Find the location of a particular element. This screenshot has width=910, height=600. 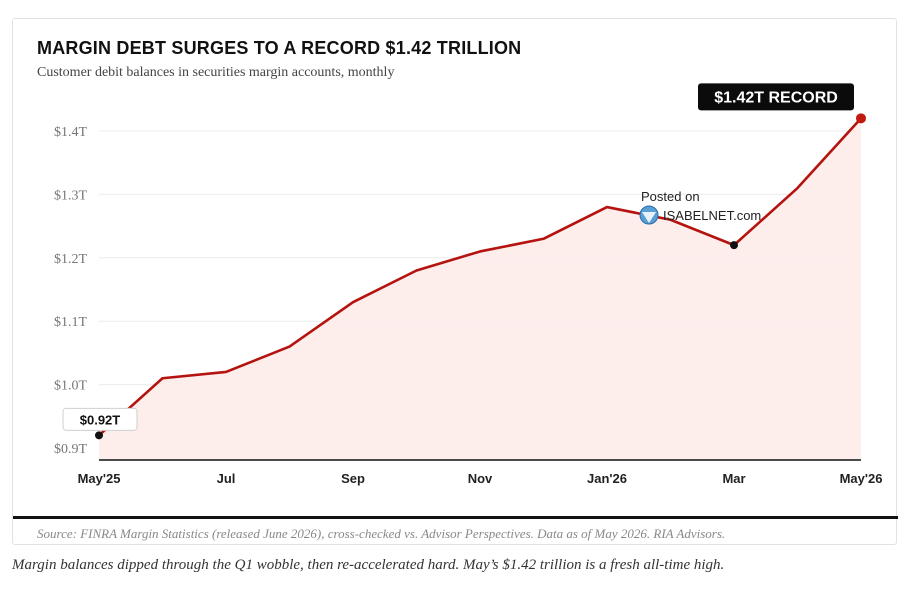

y-axis-ticks: $0.9T $1.0T $1.1T $1.2T $1.3T $1.4T is located at coordinates (71, 291).